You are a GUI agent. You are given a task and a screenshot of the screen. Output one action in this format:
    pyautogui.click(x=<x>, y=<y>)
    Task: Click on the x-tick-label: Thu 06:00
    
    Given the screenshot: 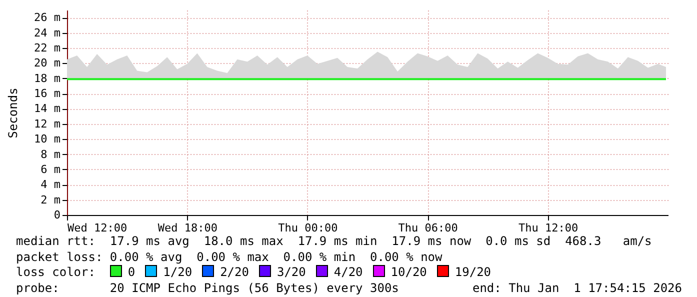 What is the action you would take?
    pyautogui.click(x=428, y=228)
    